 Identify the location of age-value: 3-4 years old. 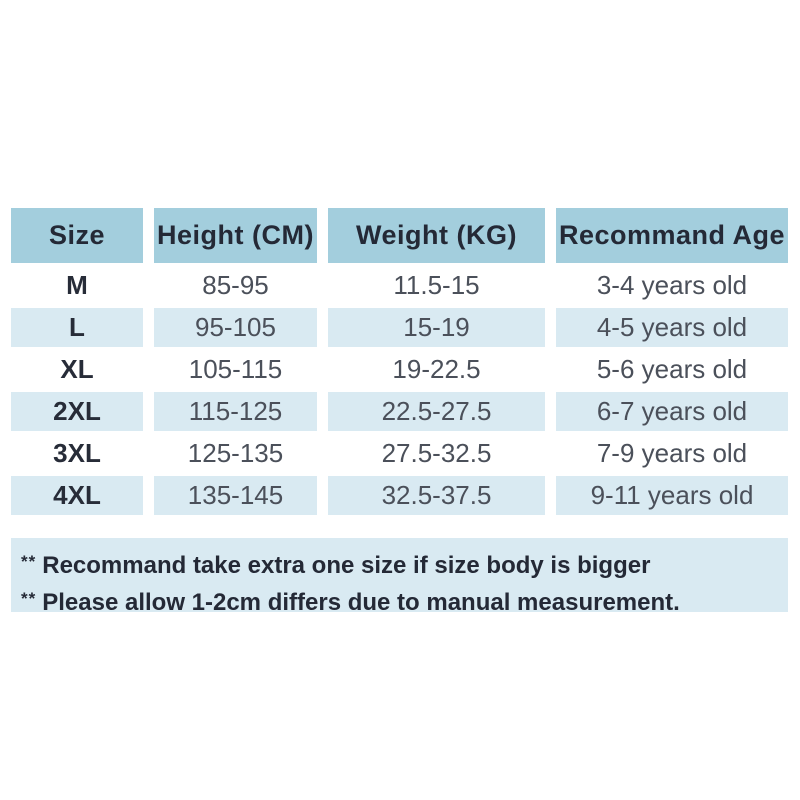
(666, 284).